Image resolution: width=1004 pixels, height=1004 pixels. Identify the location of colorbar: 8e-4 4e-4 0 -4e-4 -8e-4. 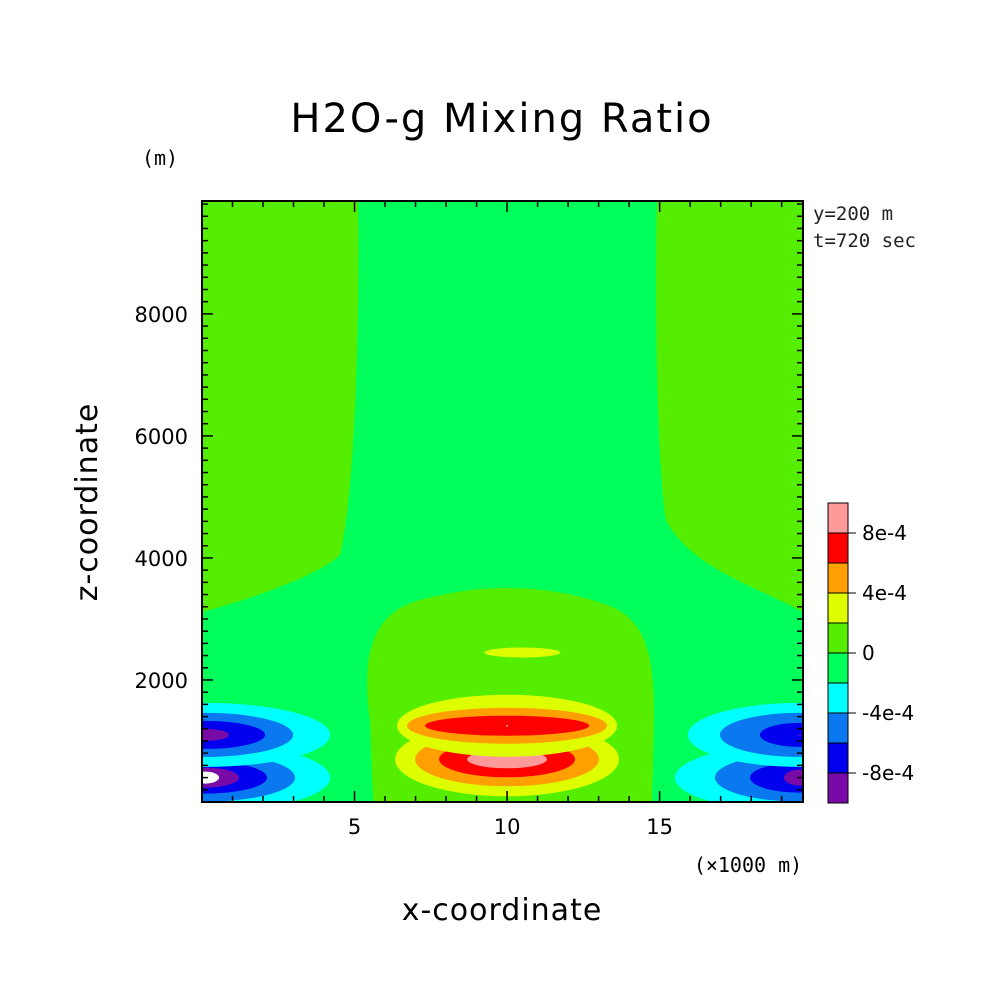
(870, 653).